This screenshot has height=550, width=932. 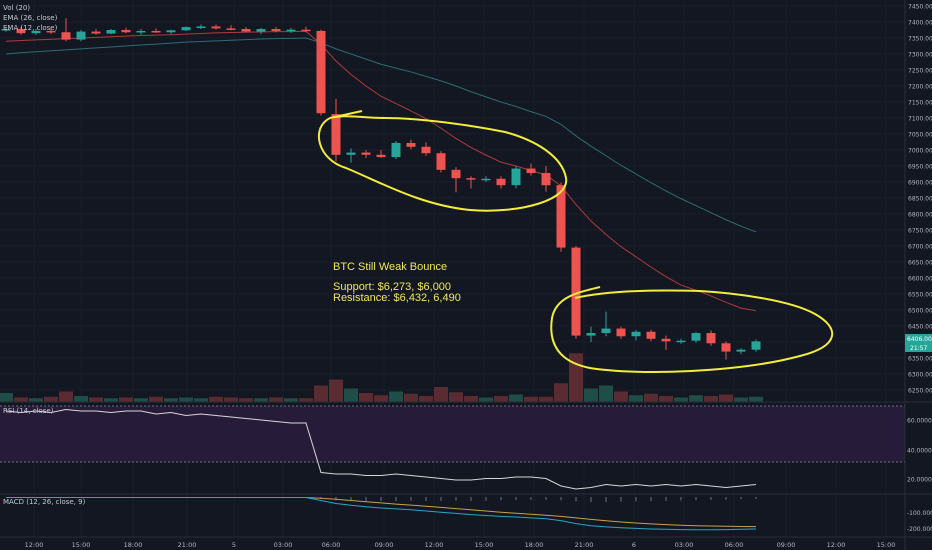 What do you see at coordinates (920, 263) in the screenshot?
I see `price-tick-label: 6650.00` at bounding box center [920, 263].